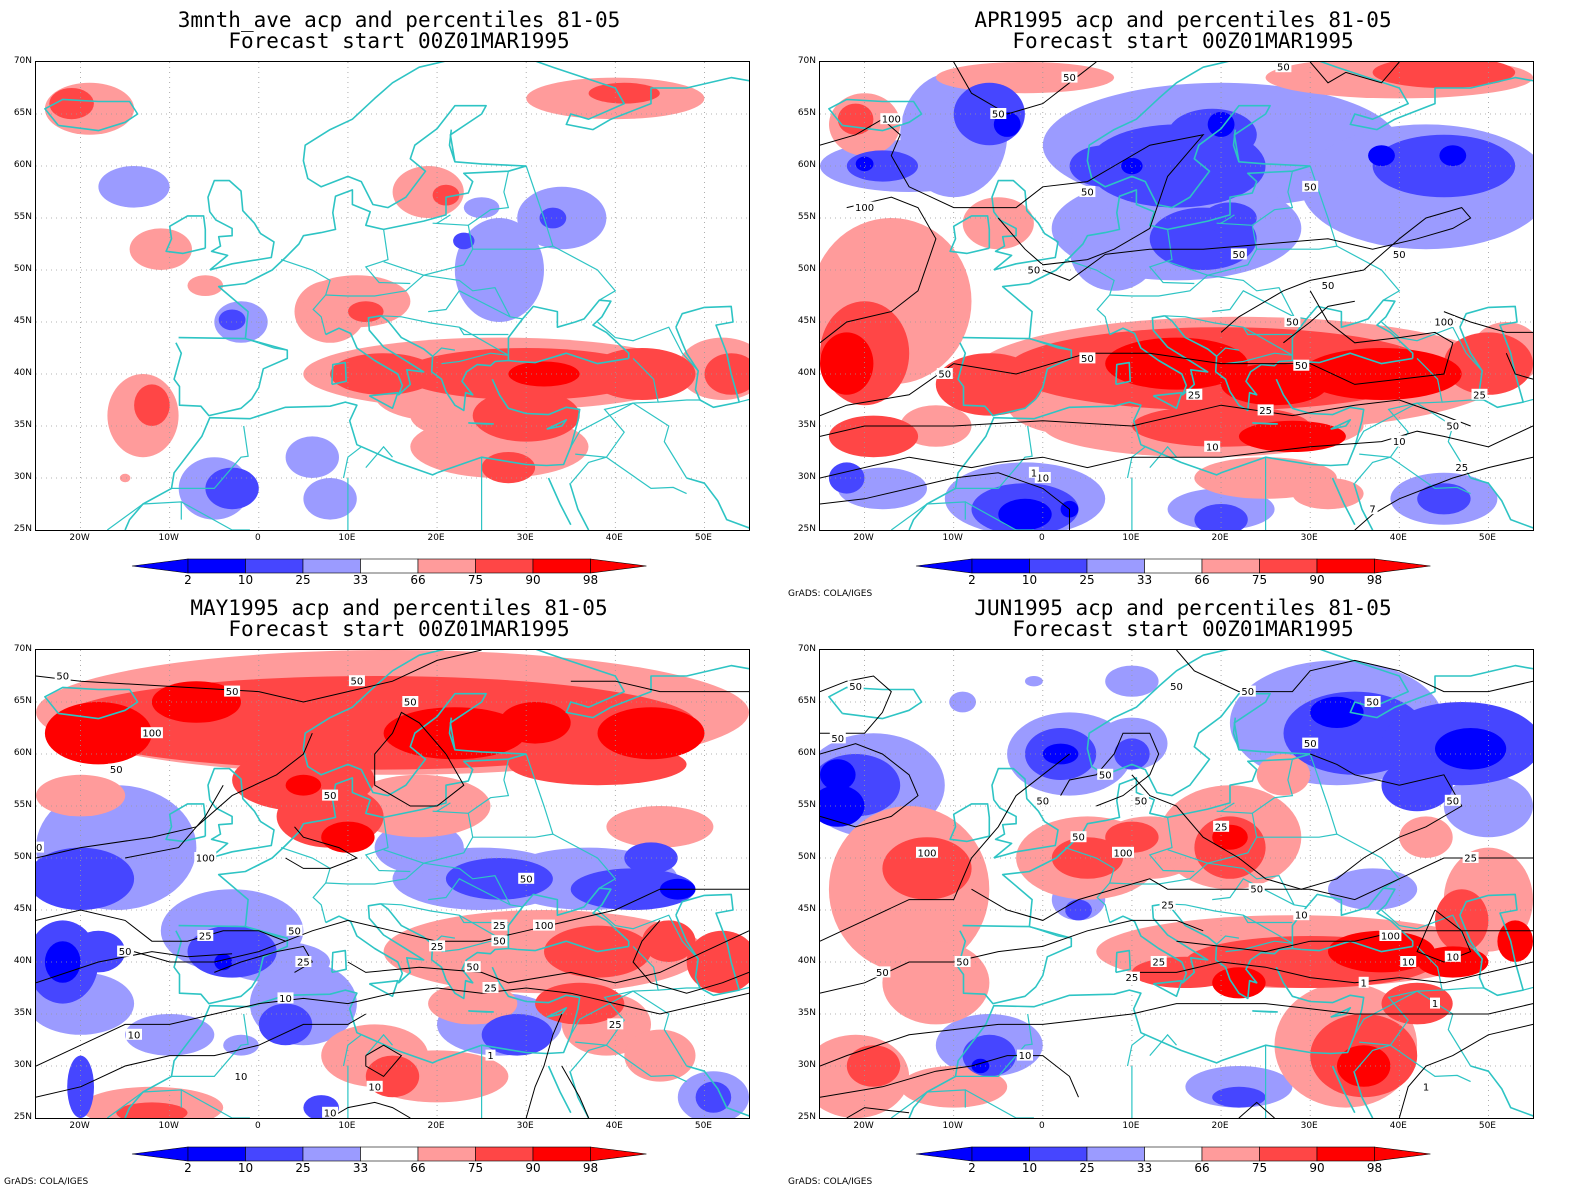 The image size is (1596, 1196). I want to click on colorbar-end-low, so click(944, 566).